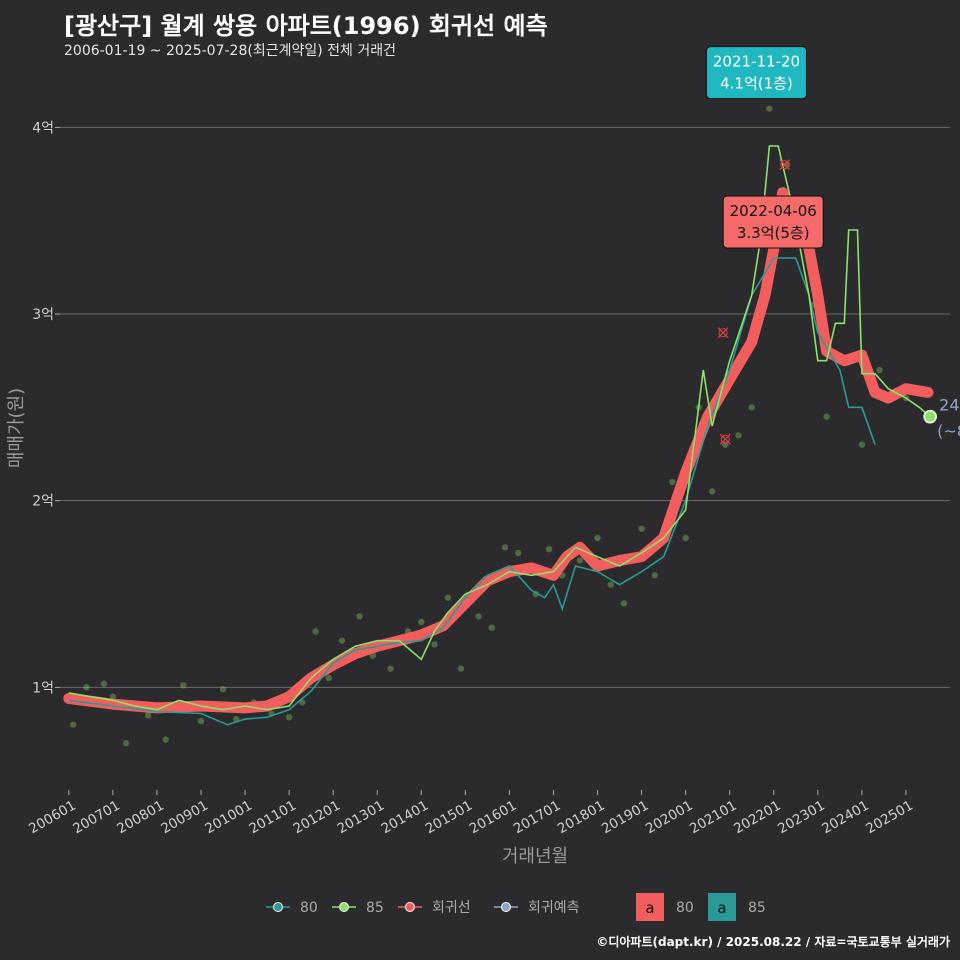 This screenshot has width=960, height=960. Describe the element at coordinates (309, 908) in the screenshot. I see `legend-label: 80` at that location.